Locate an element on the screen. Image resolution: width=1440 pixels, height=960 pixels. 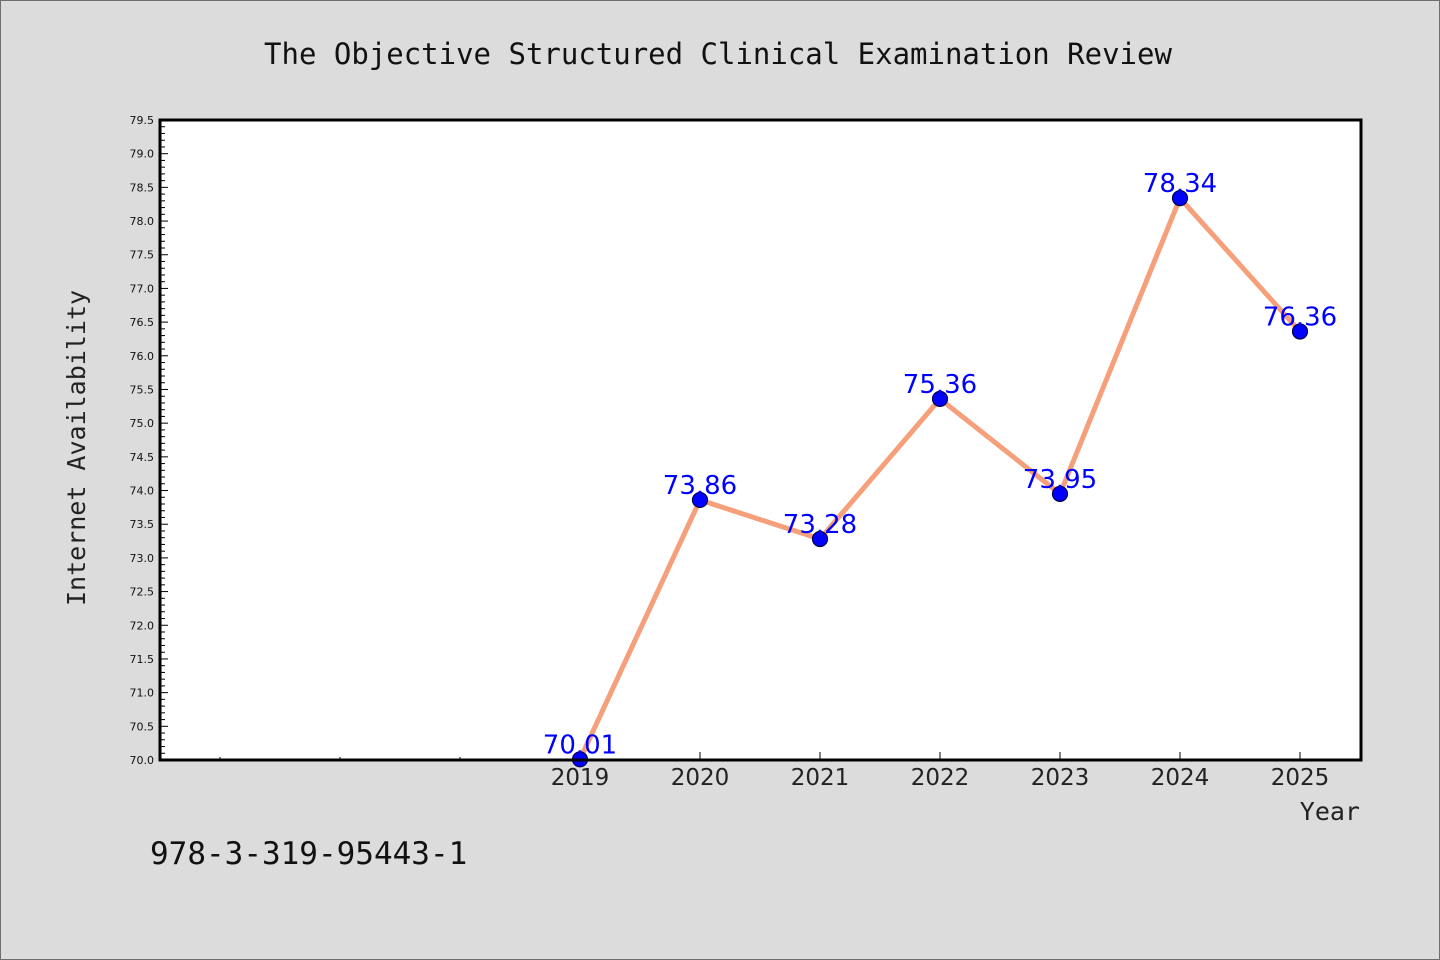
data-label: 78.34 is located at coordinates (1180, 184).